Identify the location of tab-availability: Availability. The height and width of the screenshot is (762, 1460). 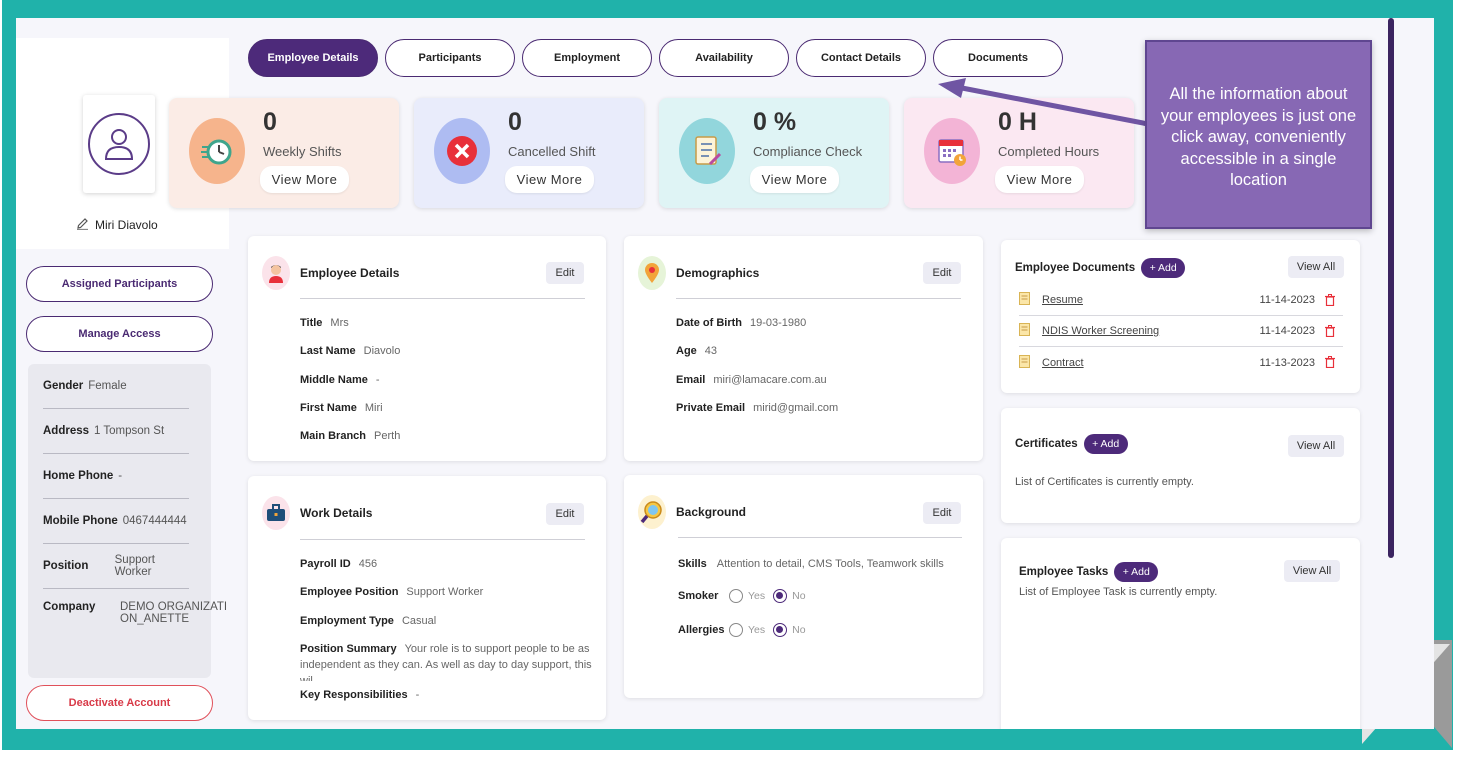
(724, 58).